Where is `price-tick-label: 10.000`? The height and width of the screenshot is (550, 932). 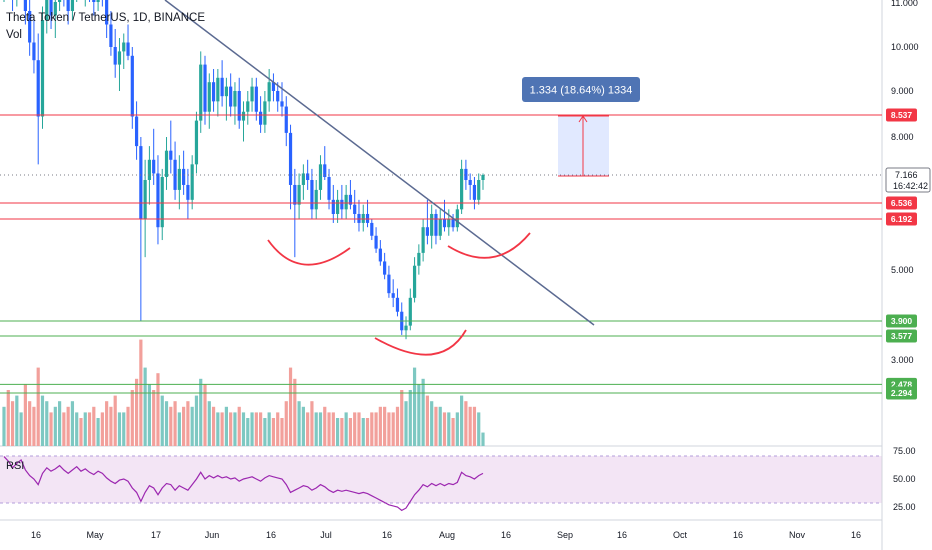 price-tick-label: 10.000 is located at coordinates (905, 47).